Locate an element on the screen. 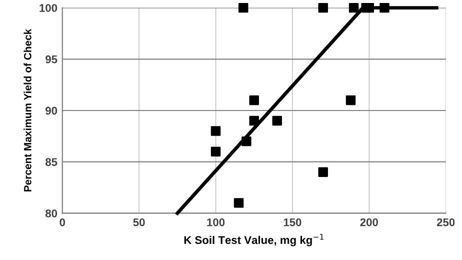 The width and height of the screenshot is (462, 260). y-tick-label: 95 is located at coordinates (52, 59).